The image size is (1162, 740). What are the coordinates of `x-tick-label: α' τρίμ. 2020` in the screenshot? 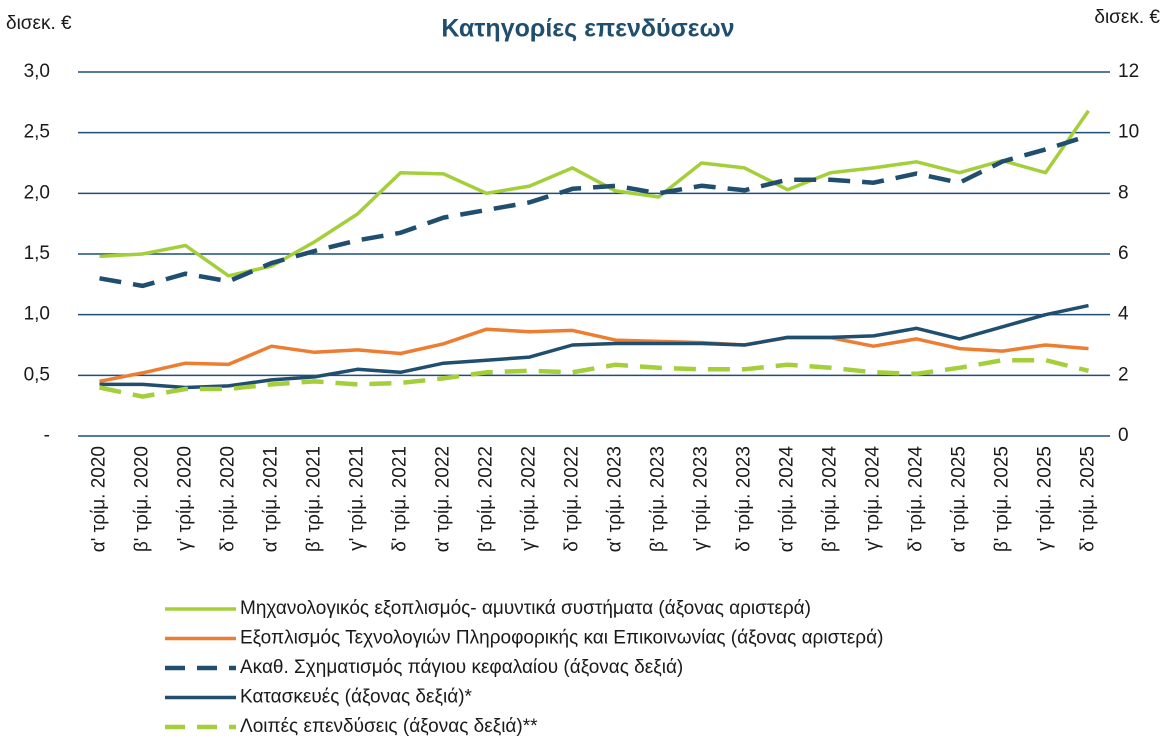 It's located at (99, 499).